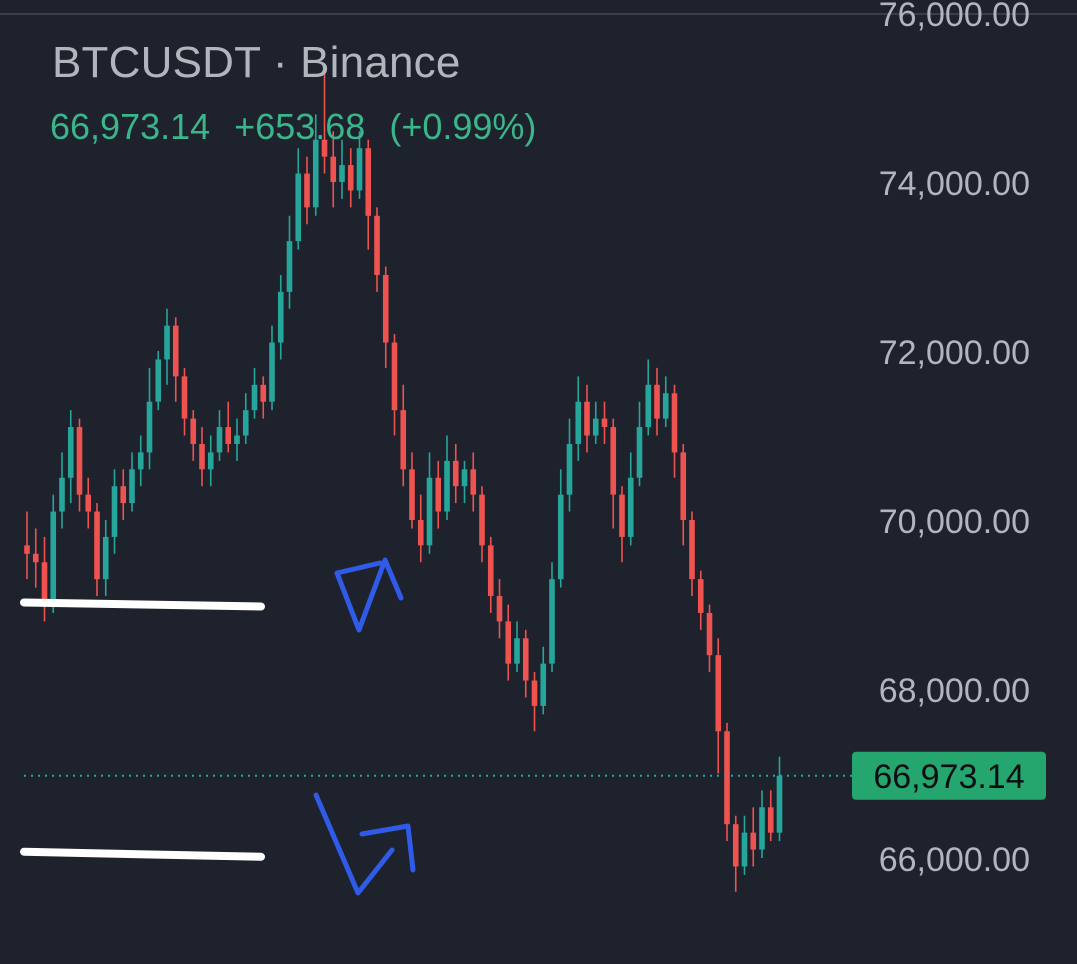 The image size is (1077, 964). I want to click on y-tick-label: 72,000.00, so click(954, 353).